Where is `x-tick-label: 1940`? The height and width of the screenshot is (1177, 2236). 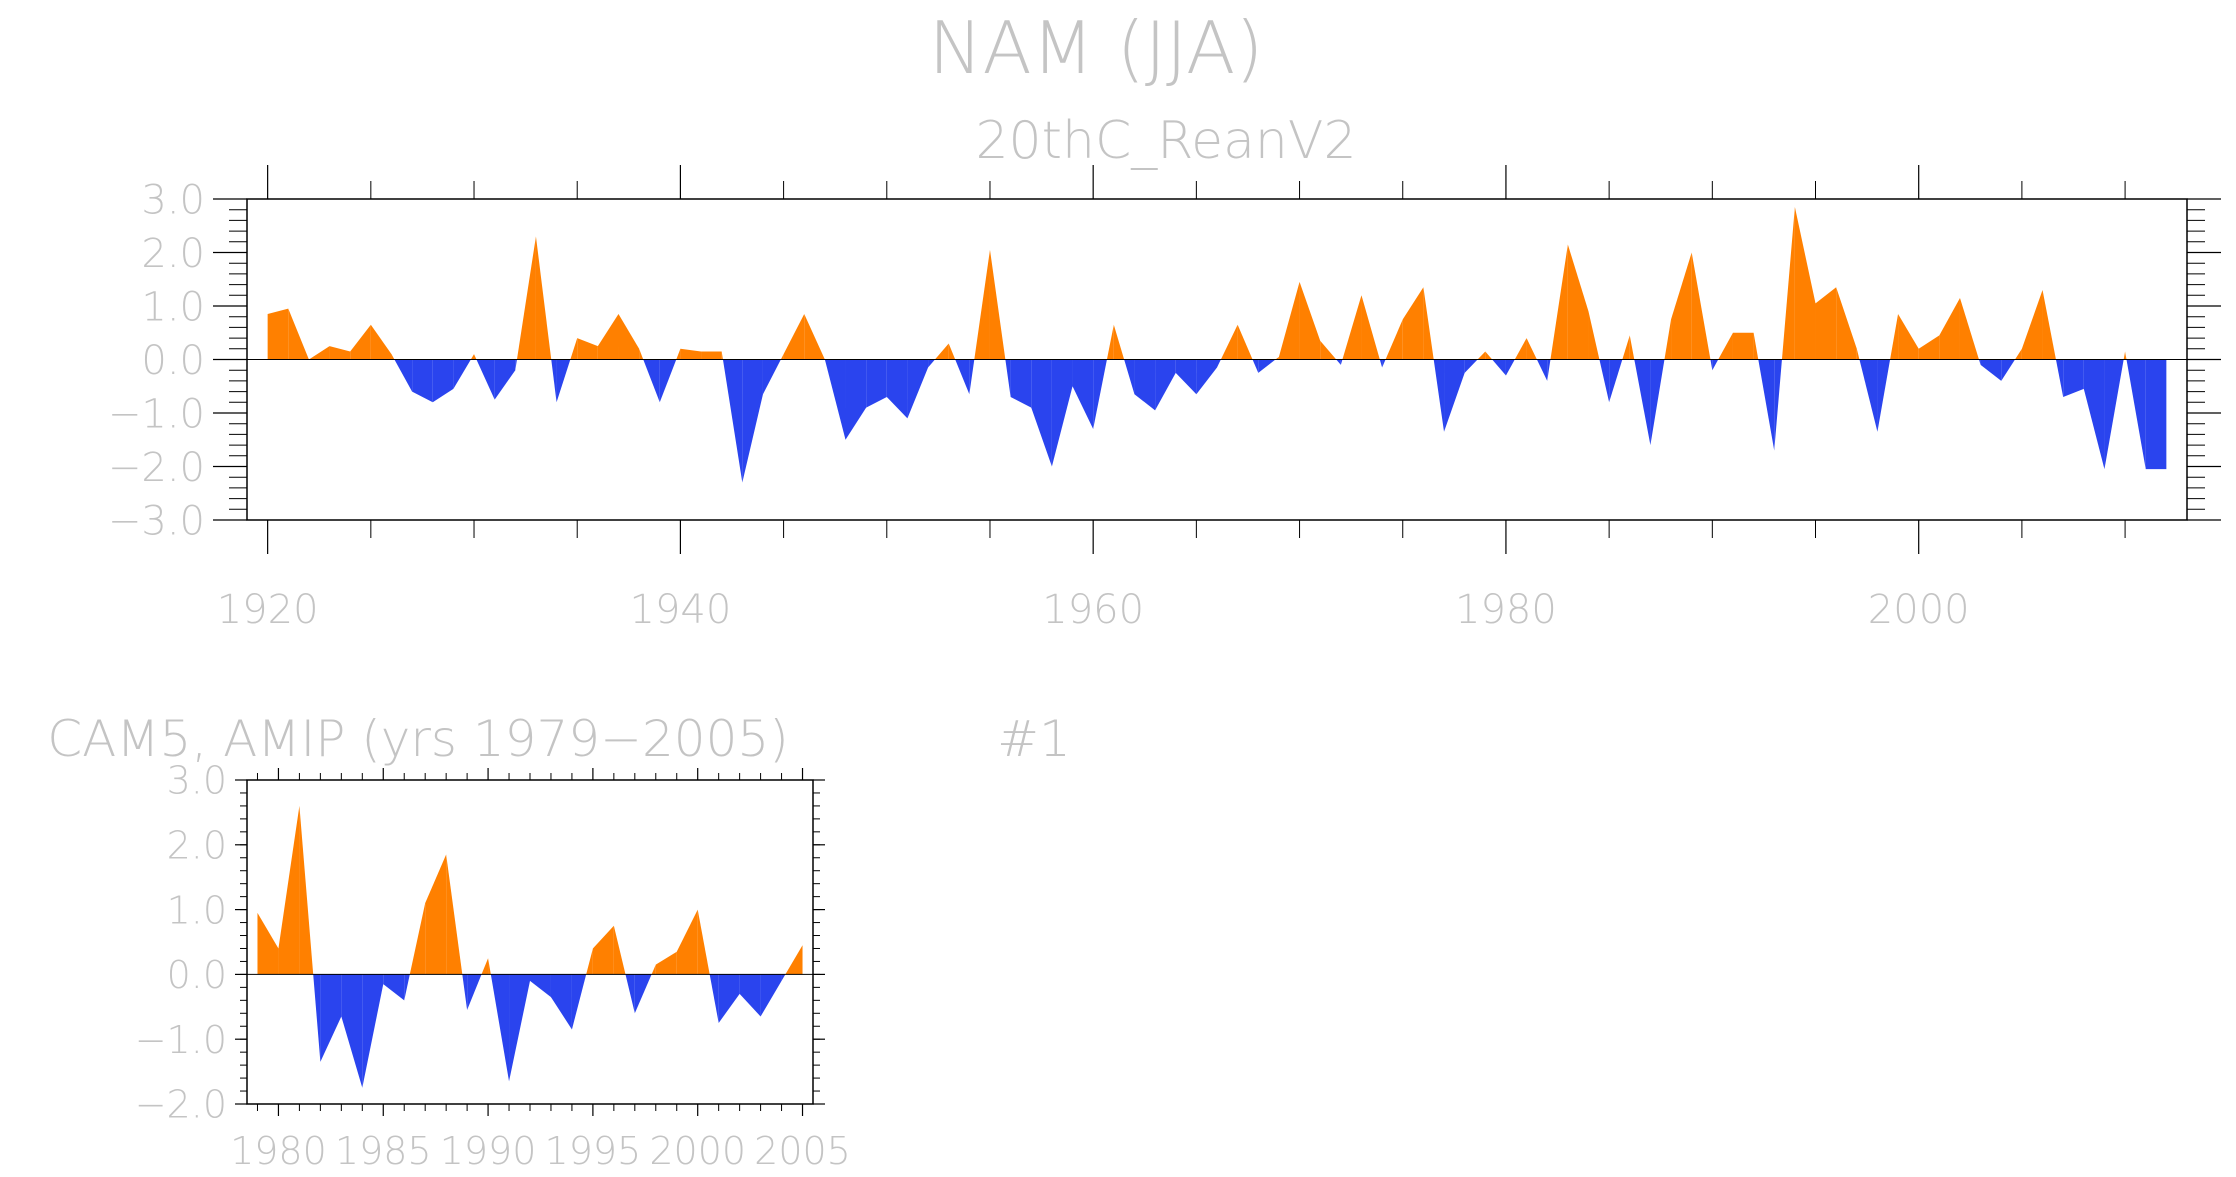
x-tick-label: 1940 is located at coordinates (681, 610).